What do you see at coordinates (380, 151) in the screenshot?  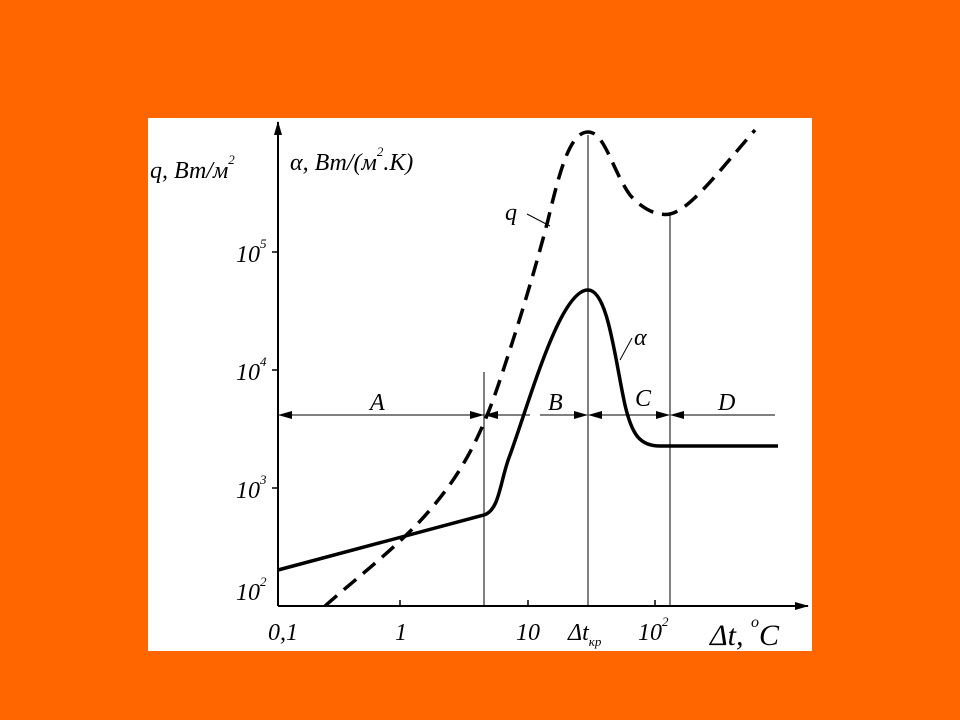 I see `alpha-label-sup: 2` at bounding box center [380, 151].